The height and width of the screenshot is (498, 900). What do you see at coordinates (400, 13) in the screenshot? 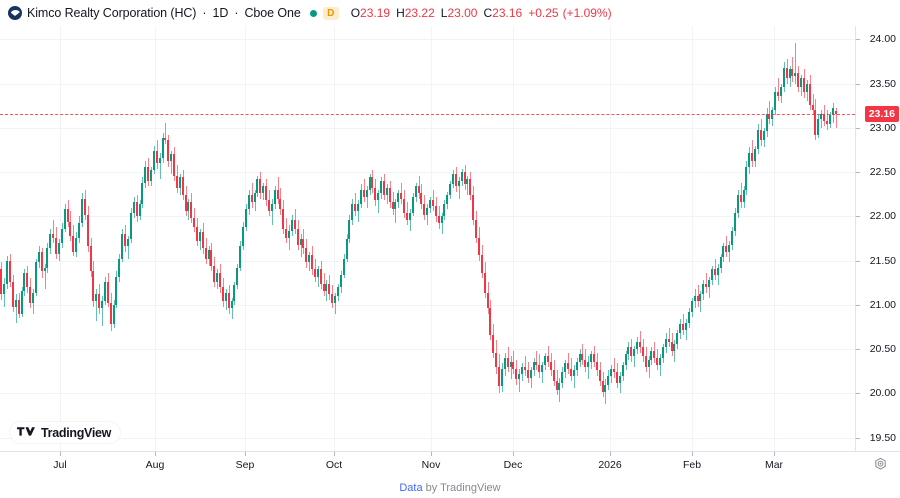
I see `ohlc-high-key: H` at bounding box center [400, 13].